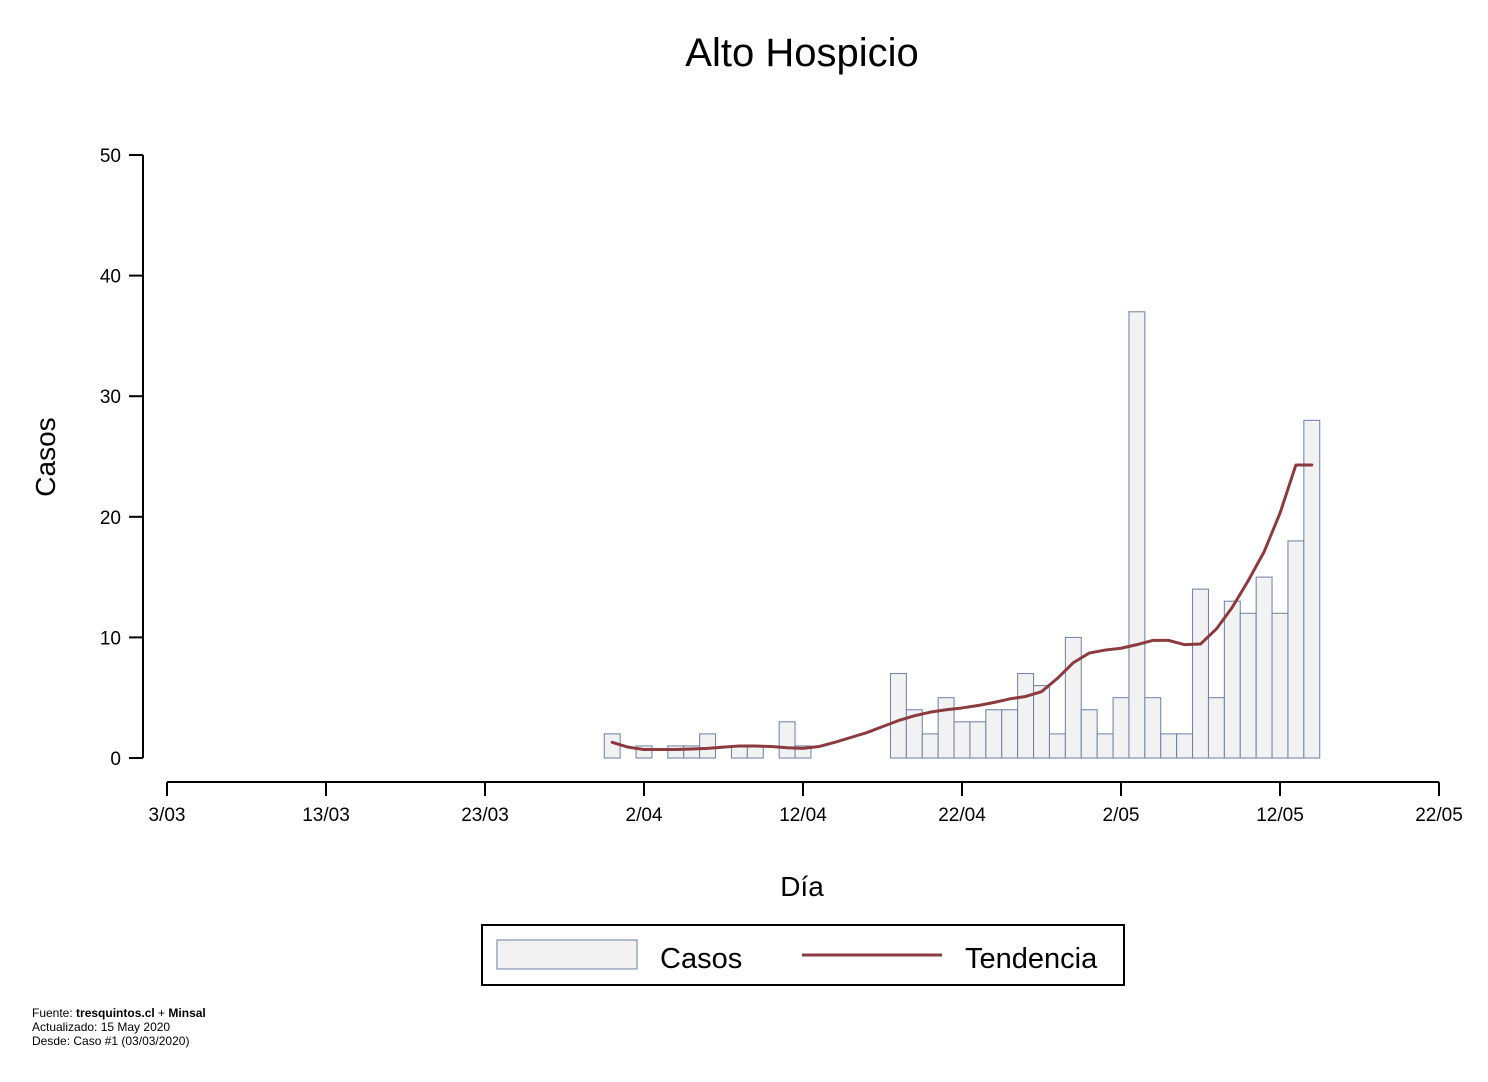 This screenshot has height=1082, width=1488. Describe the element at coordinates (567, 954) in the screenshot. I see `legend-swatch-casos` at that location.